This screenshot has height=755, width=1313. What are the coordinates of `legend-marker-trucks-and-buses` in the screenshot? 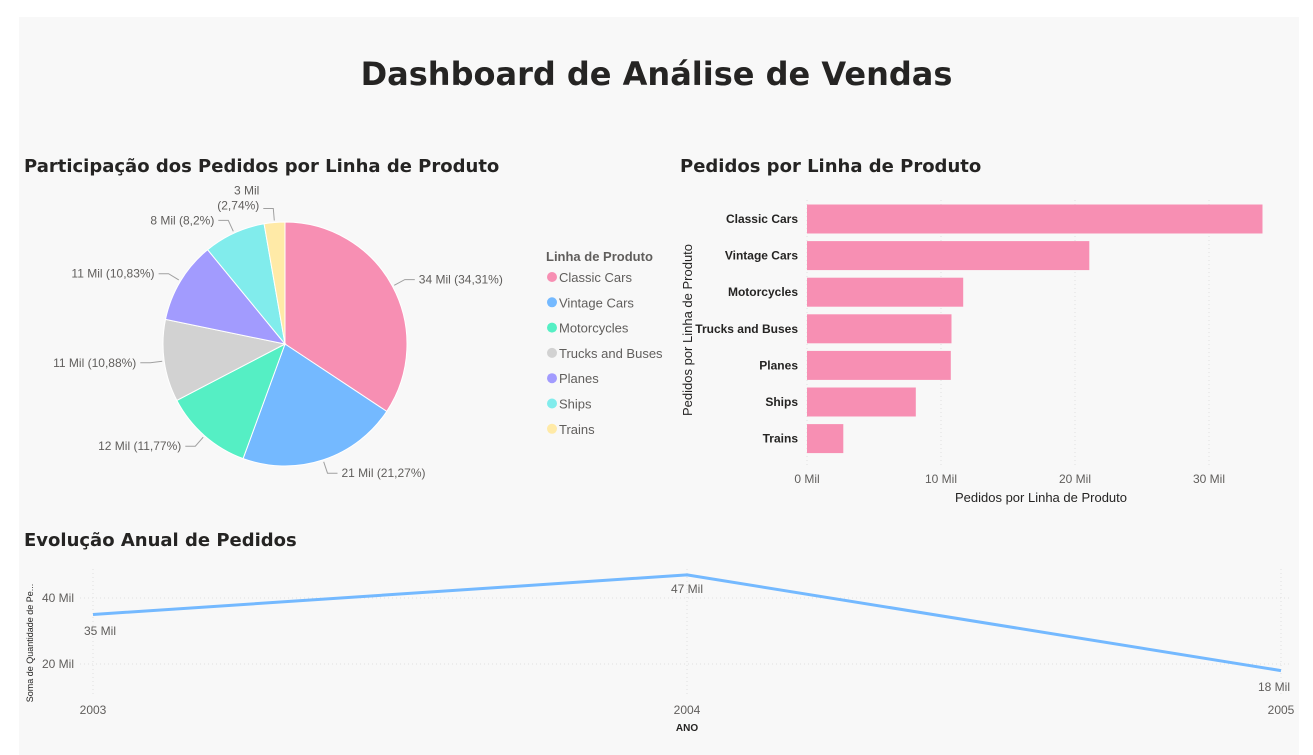 It's located at (552, 352).